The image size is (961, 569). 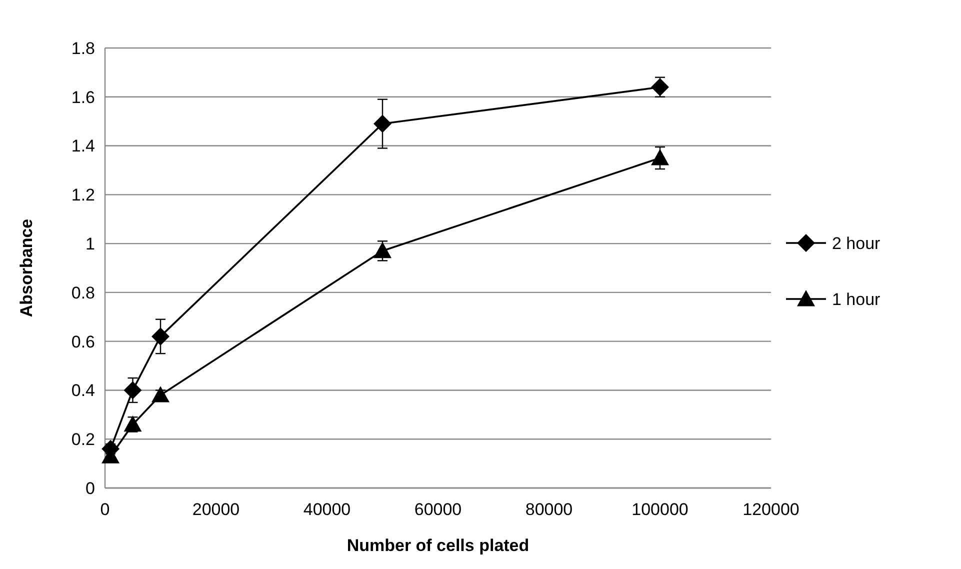 What do you see at coordinates (438, 545) in the screenshot?
I see `x-axis-title: Number of cells plated` at bounding box center [438, 545].